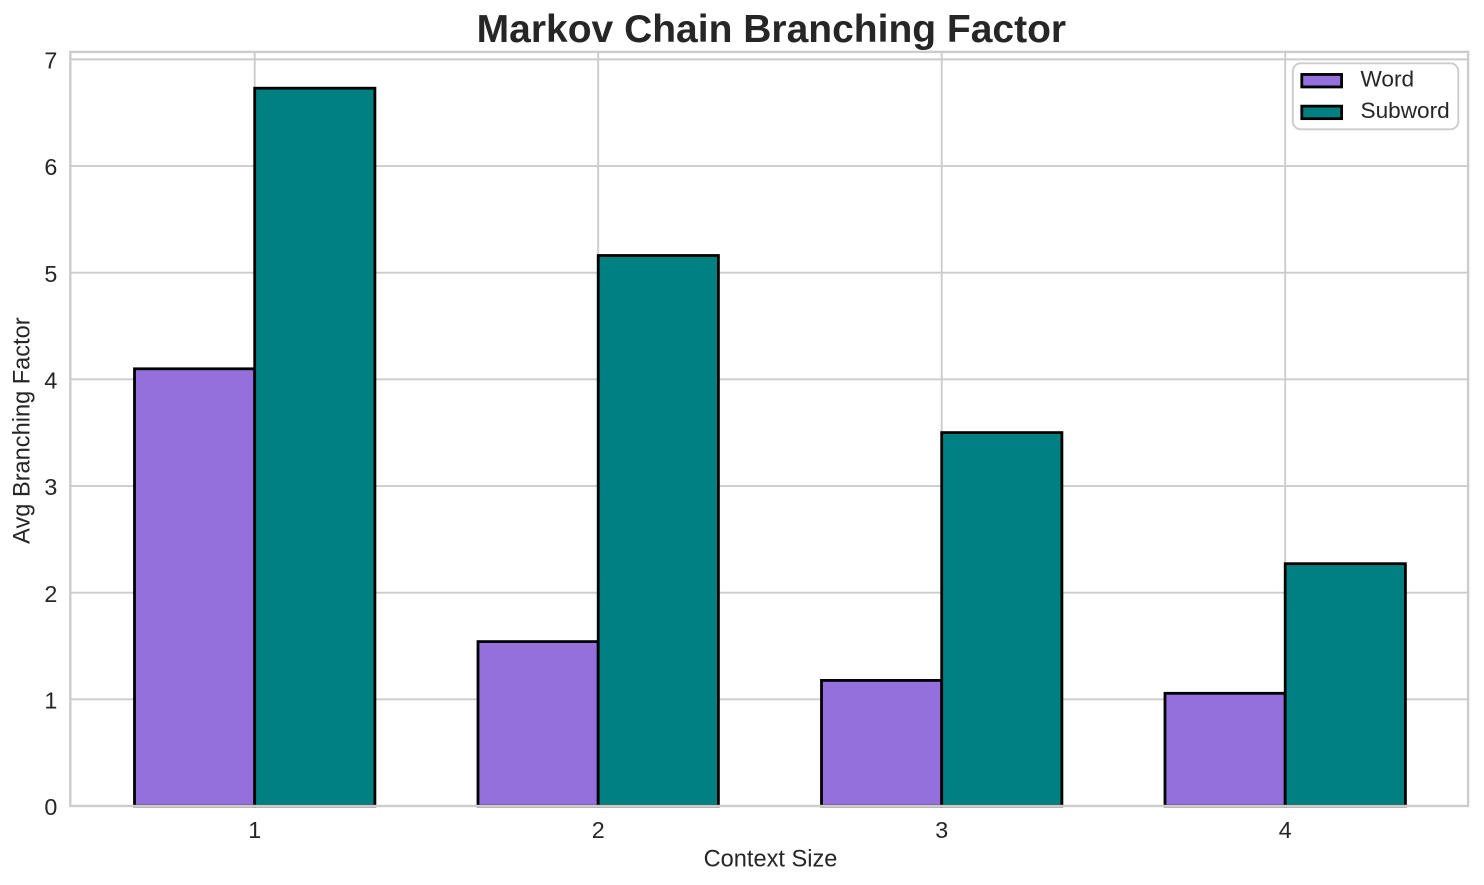  I want to click on svg-text: Context Size, so click(771, 860).